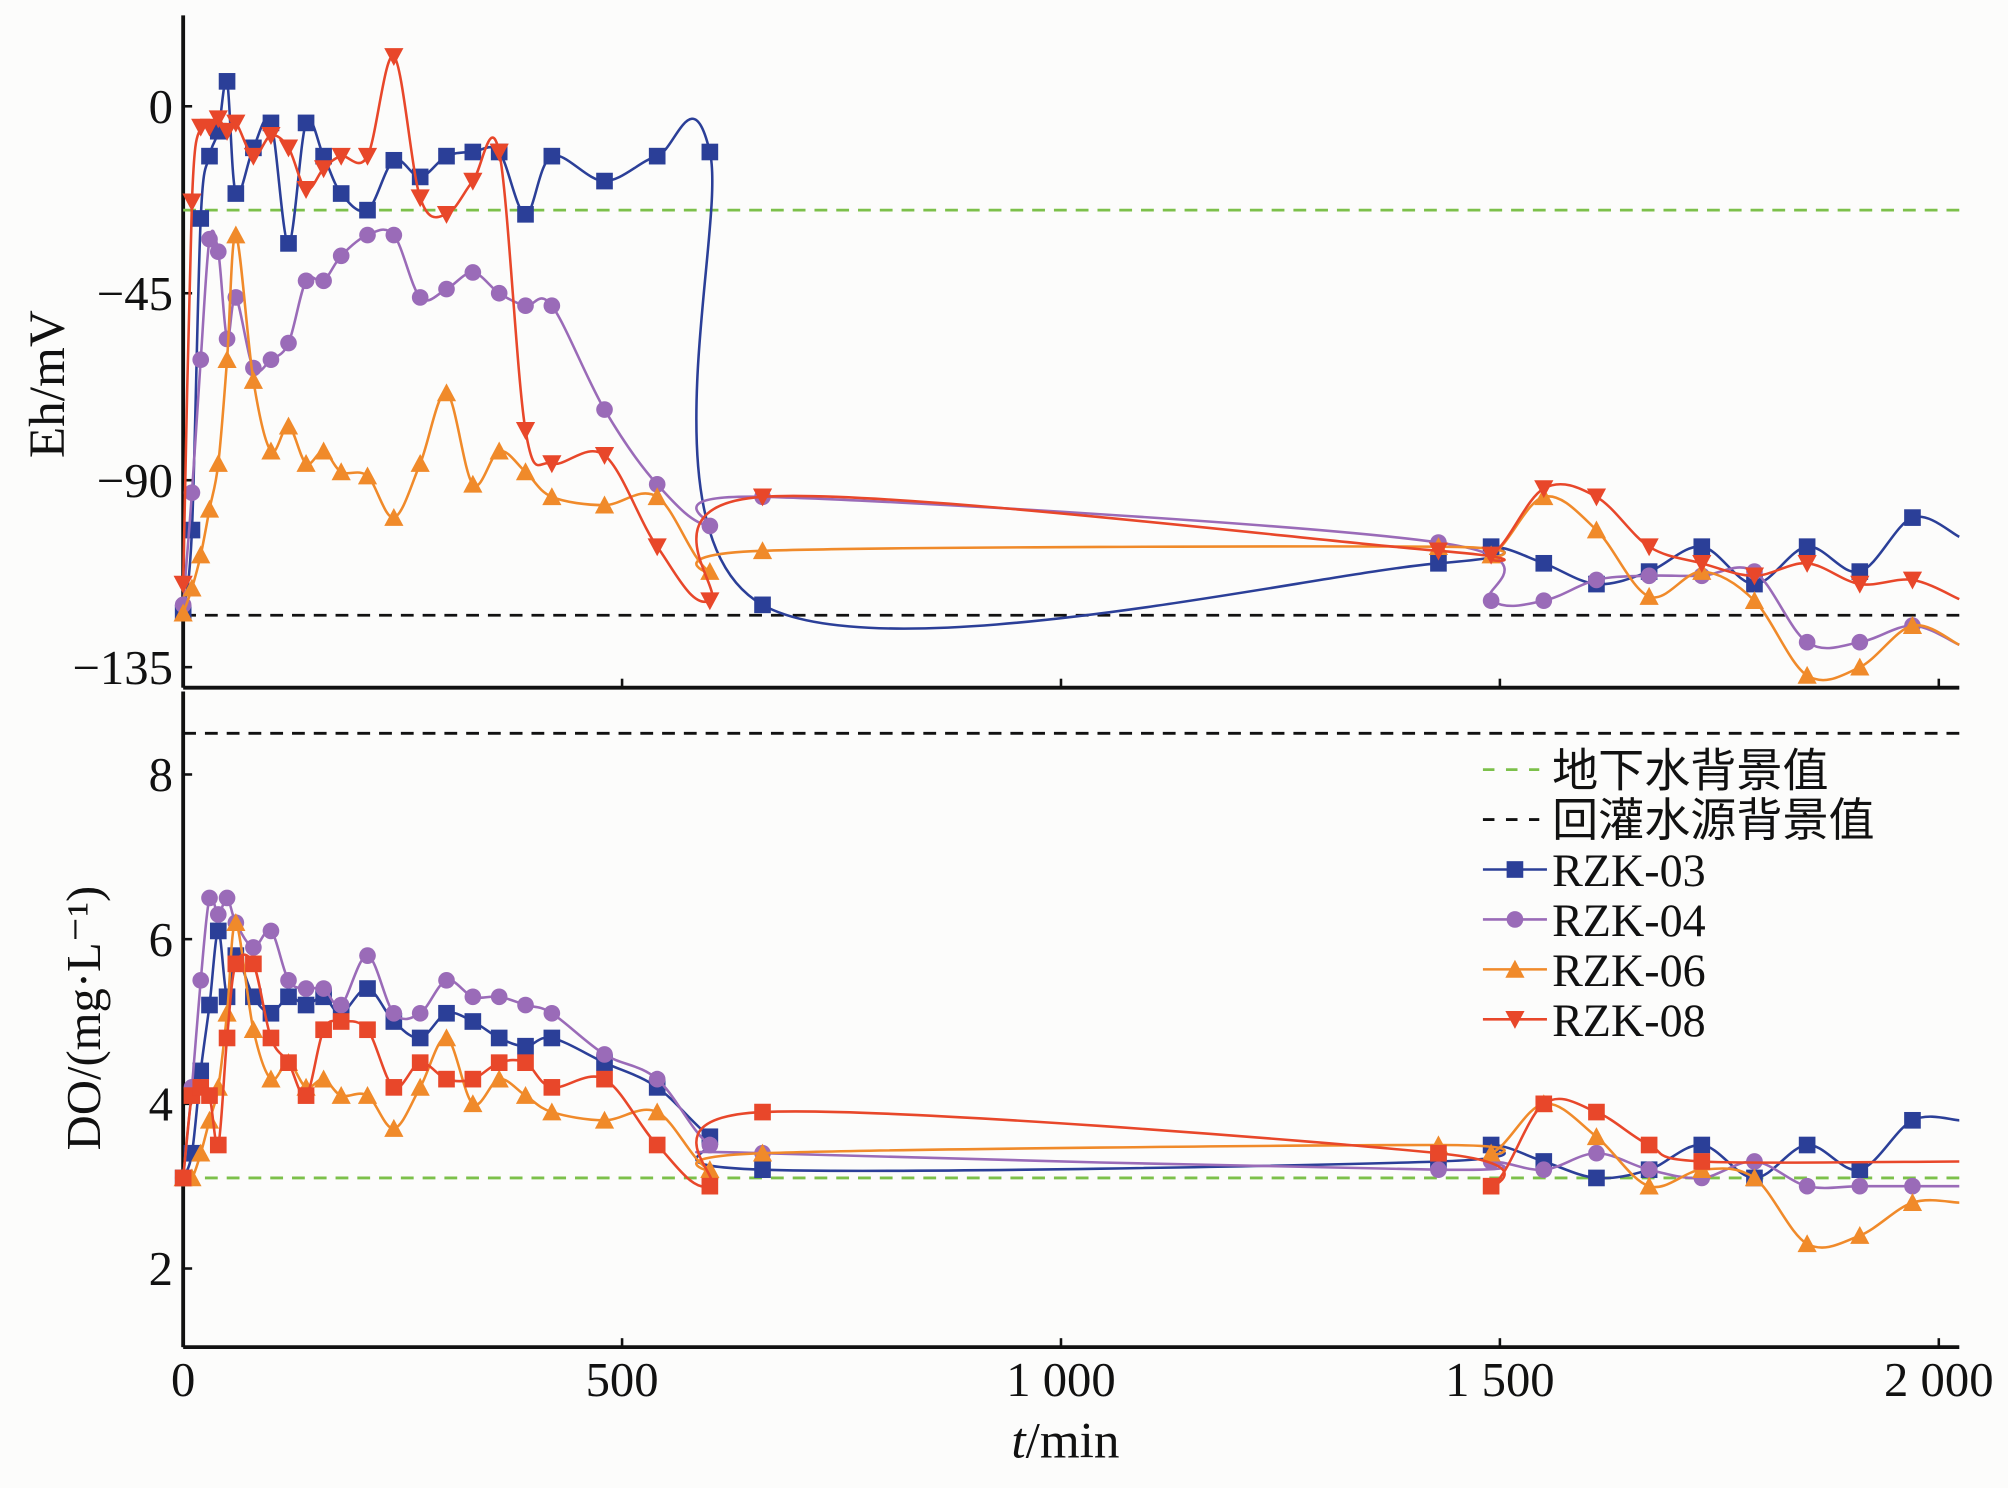  What do you see at coordinates (47, 384) in the screenshot?
I see `eh-axis-label: Eh/mV` at bounding box center [47, 384].